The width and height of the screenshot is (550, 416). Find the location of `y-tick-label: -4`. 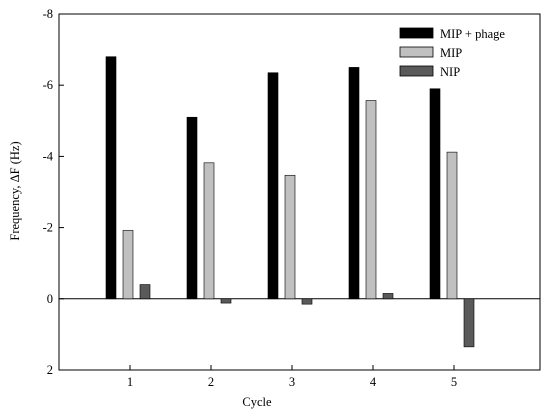

y-tick-label: -4 is located at coordinates (48, 156).